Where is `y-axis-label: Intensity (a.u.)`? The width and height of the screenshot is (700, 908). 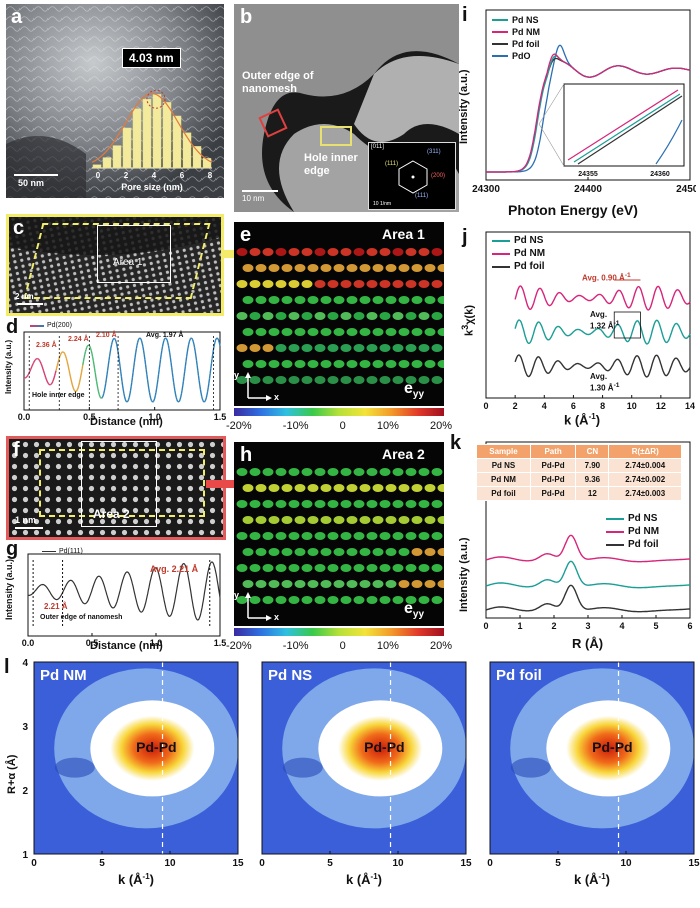 y-axis-label: Intensity (a.u.) is located at coordinates (9, 589).